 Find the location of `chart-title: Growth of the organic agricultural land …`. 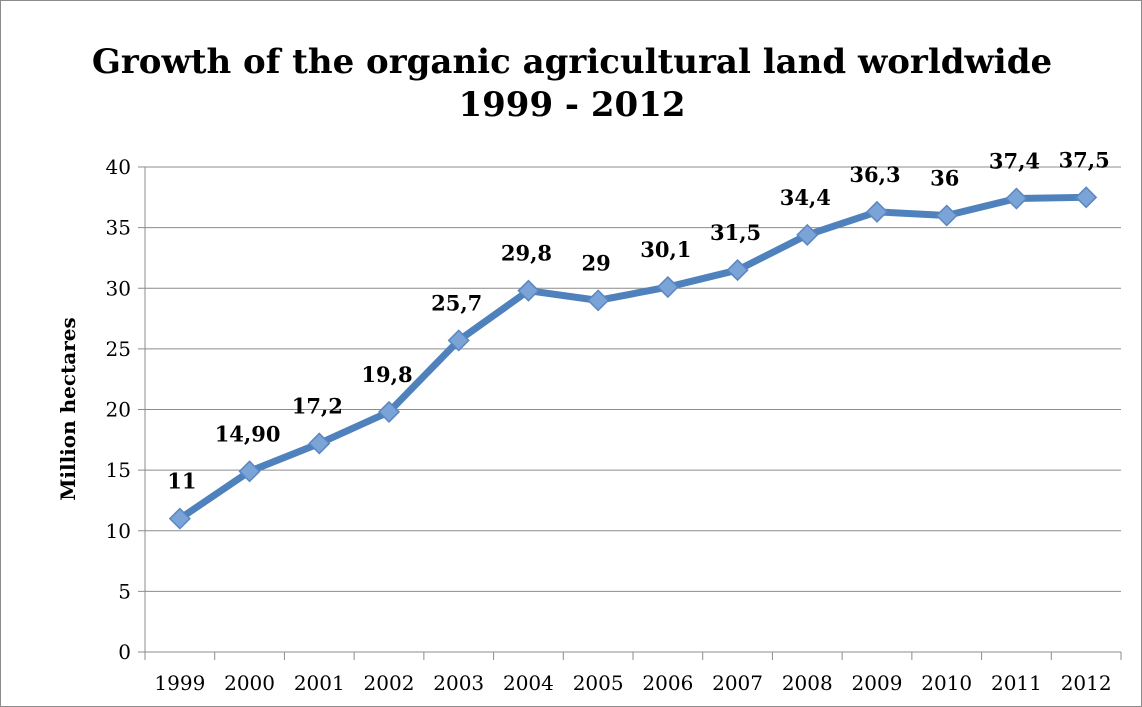

chart-title: Growth of the organic agricultural land … is located at coordinates (572, 62).